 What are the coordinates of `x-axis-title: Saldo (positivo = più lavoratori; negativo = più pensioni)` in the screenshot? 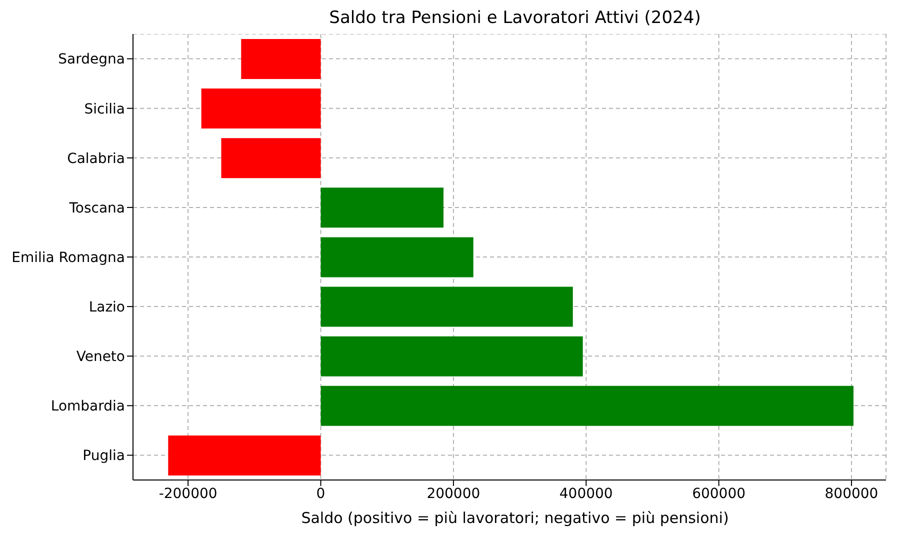 It's located at (515, 518).